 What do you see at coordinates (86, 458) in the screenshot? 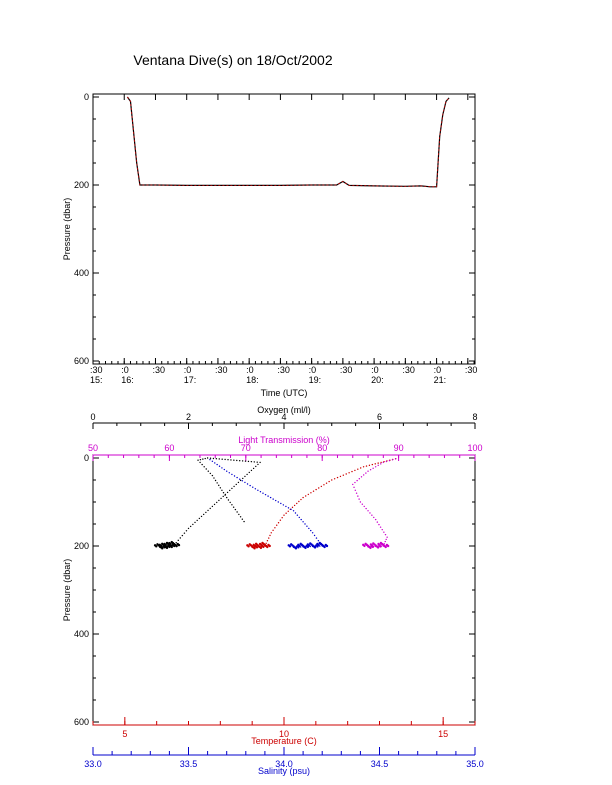
I see `y-tick-label: 0` at bounding box center [86, 458].